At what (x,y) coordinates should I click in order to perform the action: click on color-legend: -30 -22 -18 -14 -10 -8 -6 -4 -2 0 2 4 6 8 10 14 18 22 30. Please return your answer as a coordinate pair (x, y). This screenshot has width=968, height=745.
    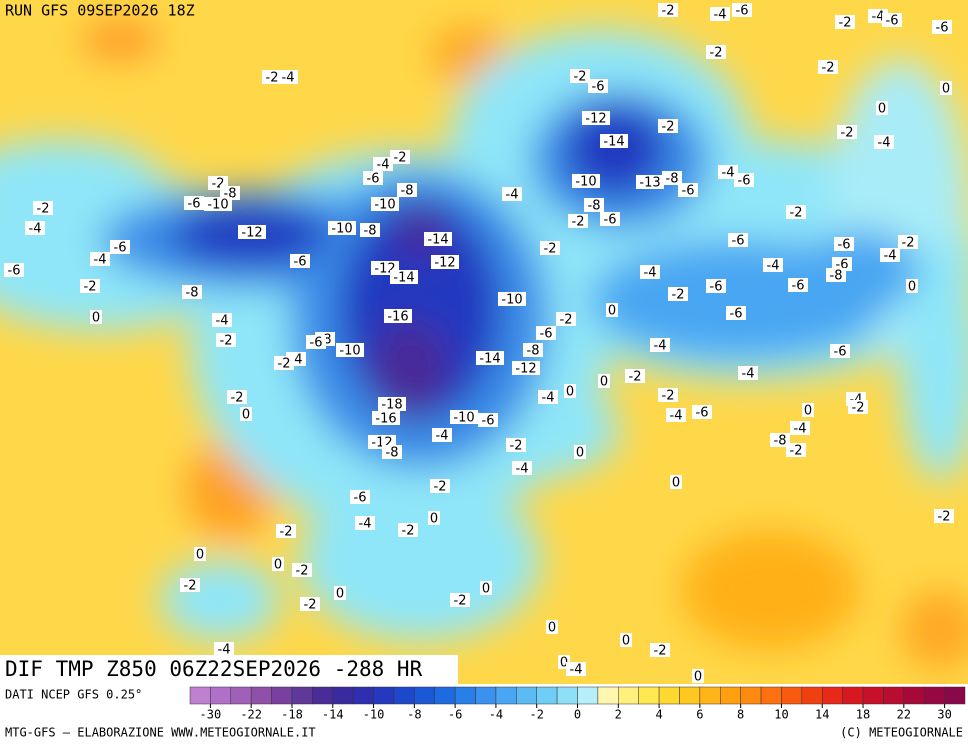
    Looking at the image, I should click on (577, 704).